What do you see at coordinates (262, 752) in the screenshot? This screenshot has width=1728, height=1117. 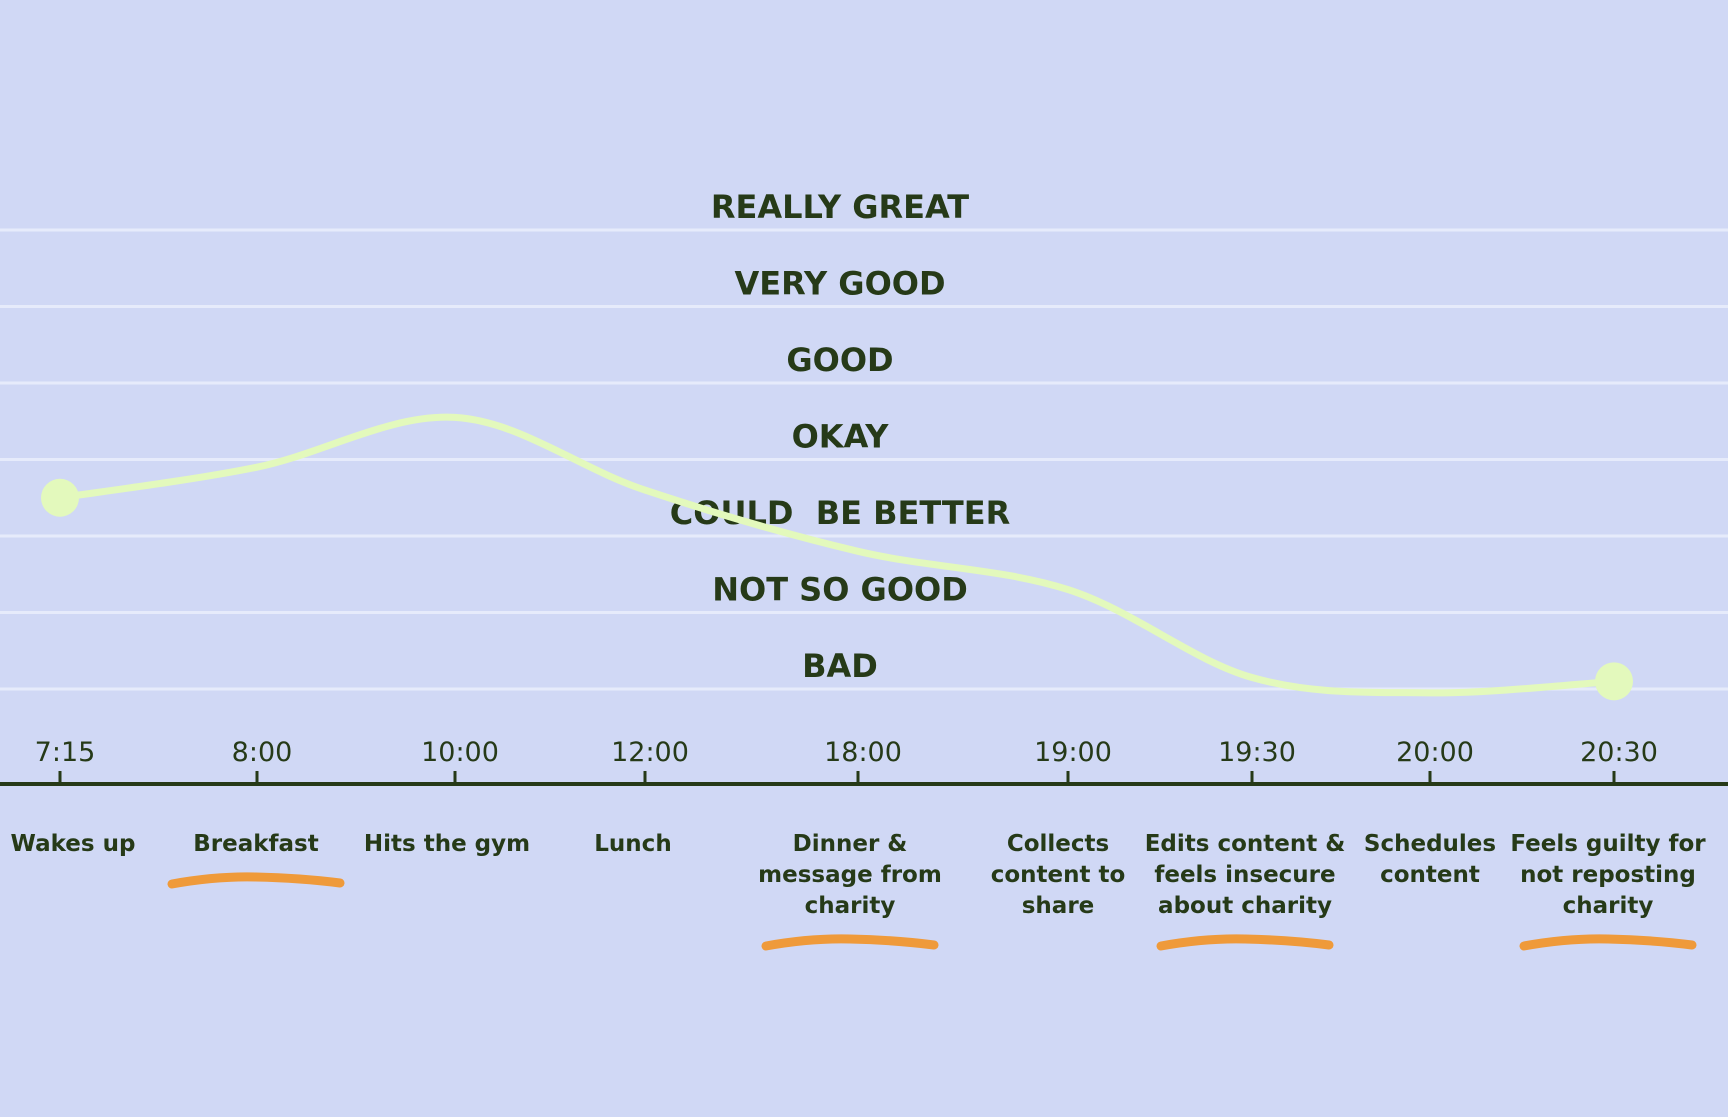 I see `x-tick-label: 8:00` at bounding box center [262, 752].